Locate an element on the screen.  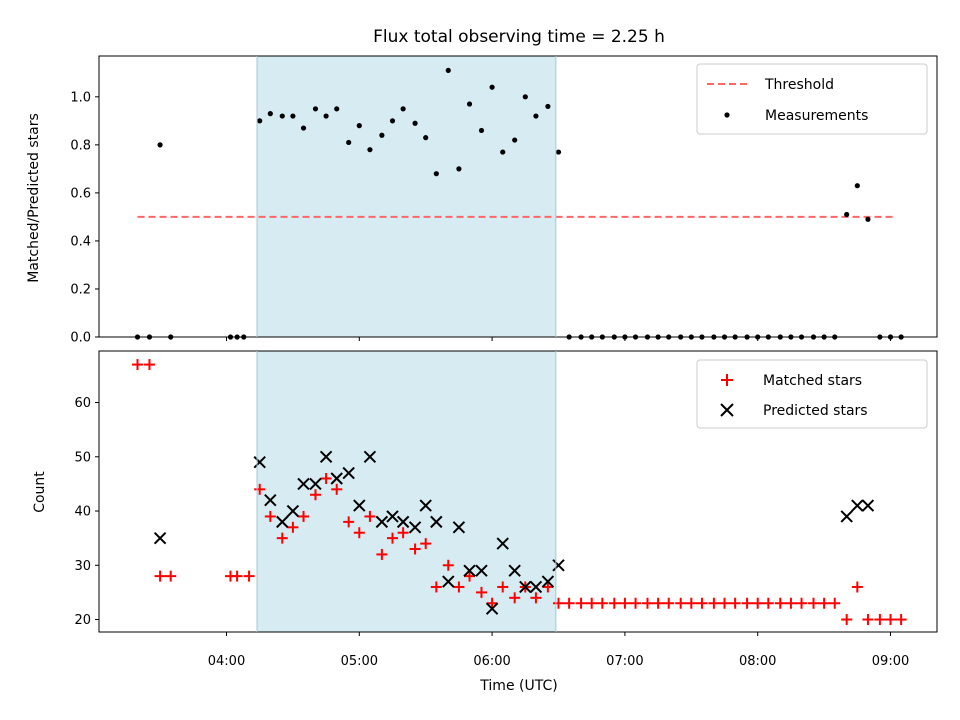
count-y-tick-label: 30 is located at coordinates (82, 566).